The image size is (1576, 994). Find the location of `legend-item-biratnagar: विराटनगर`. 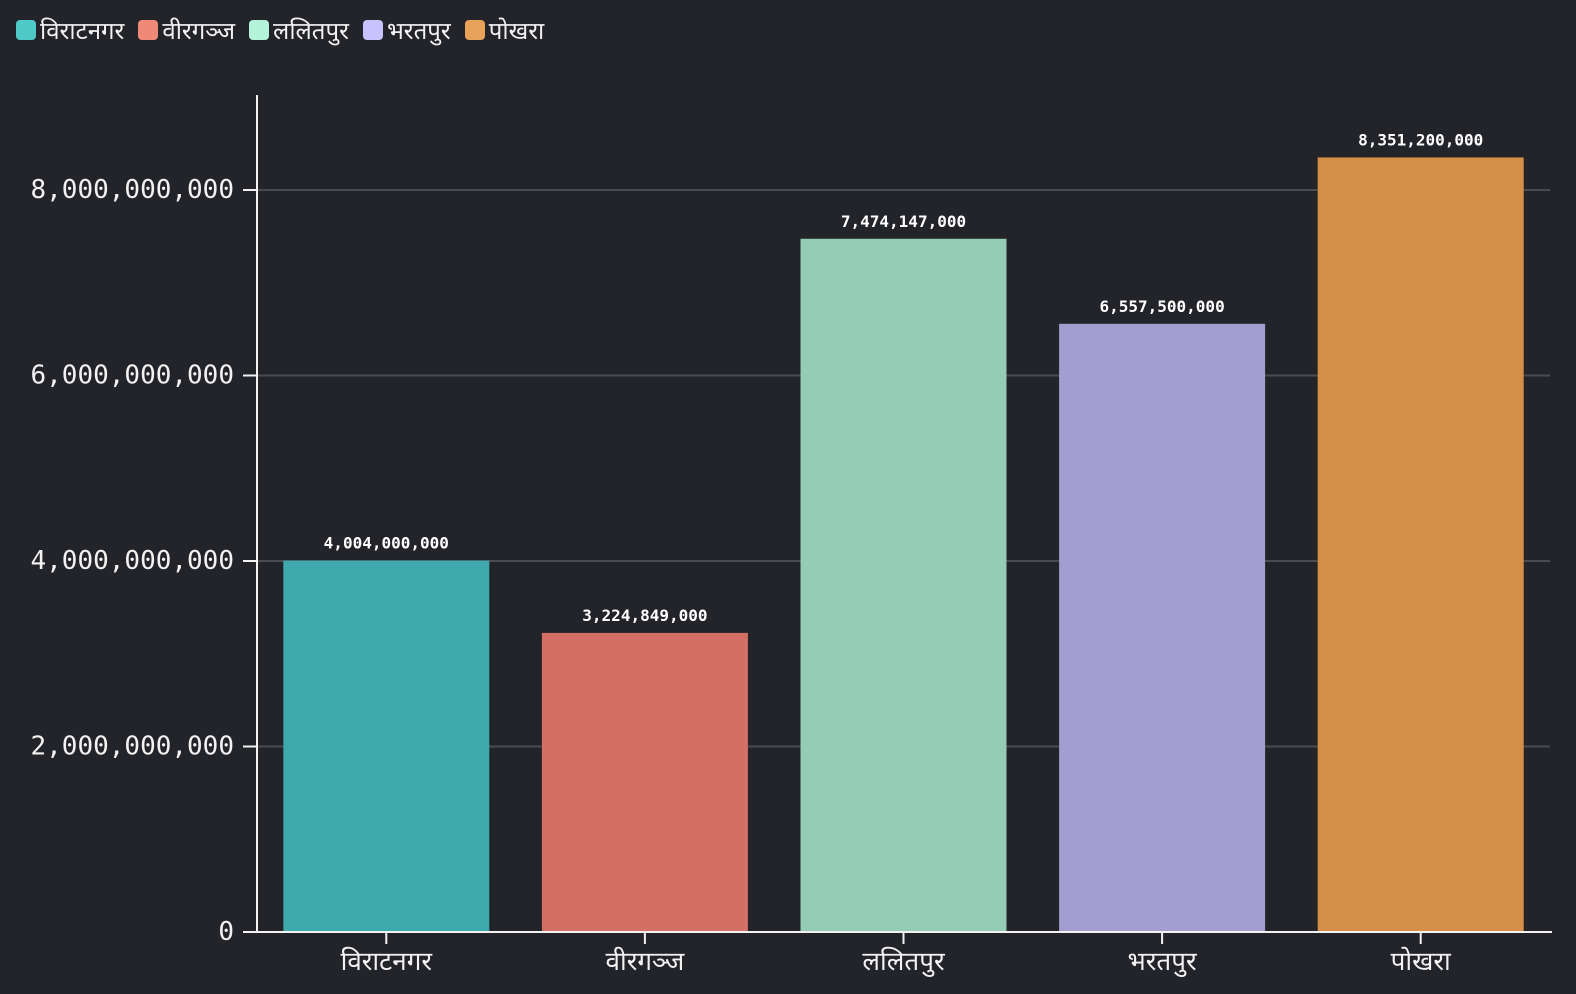

legend-item-biratnagar: विराटनगर is located at coordinates (70, 30).